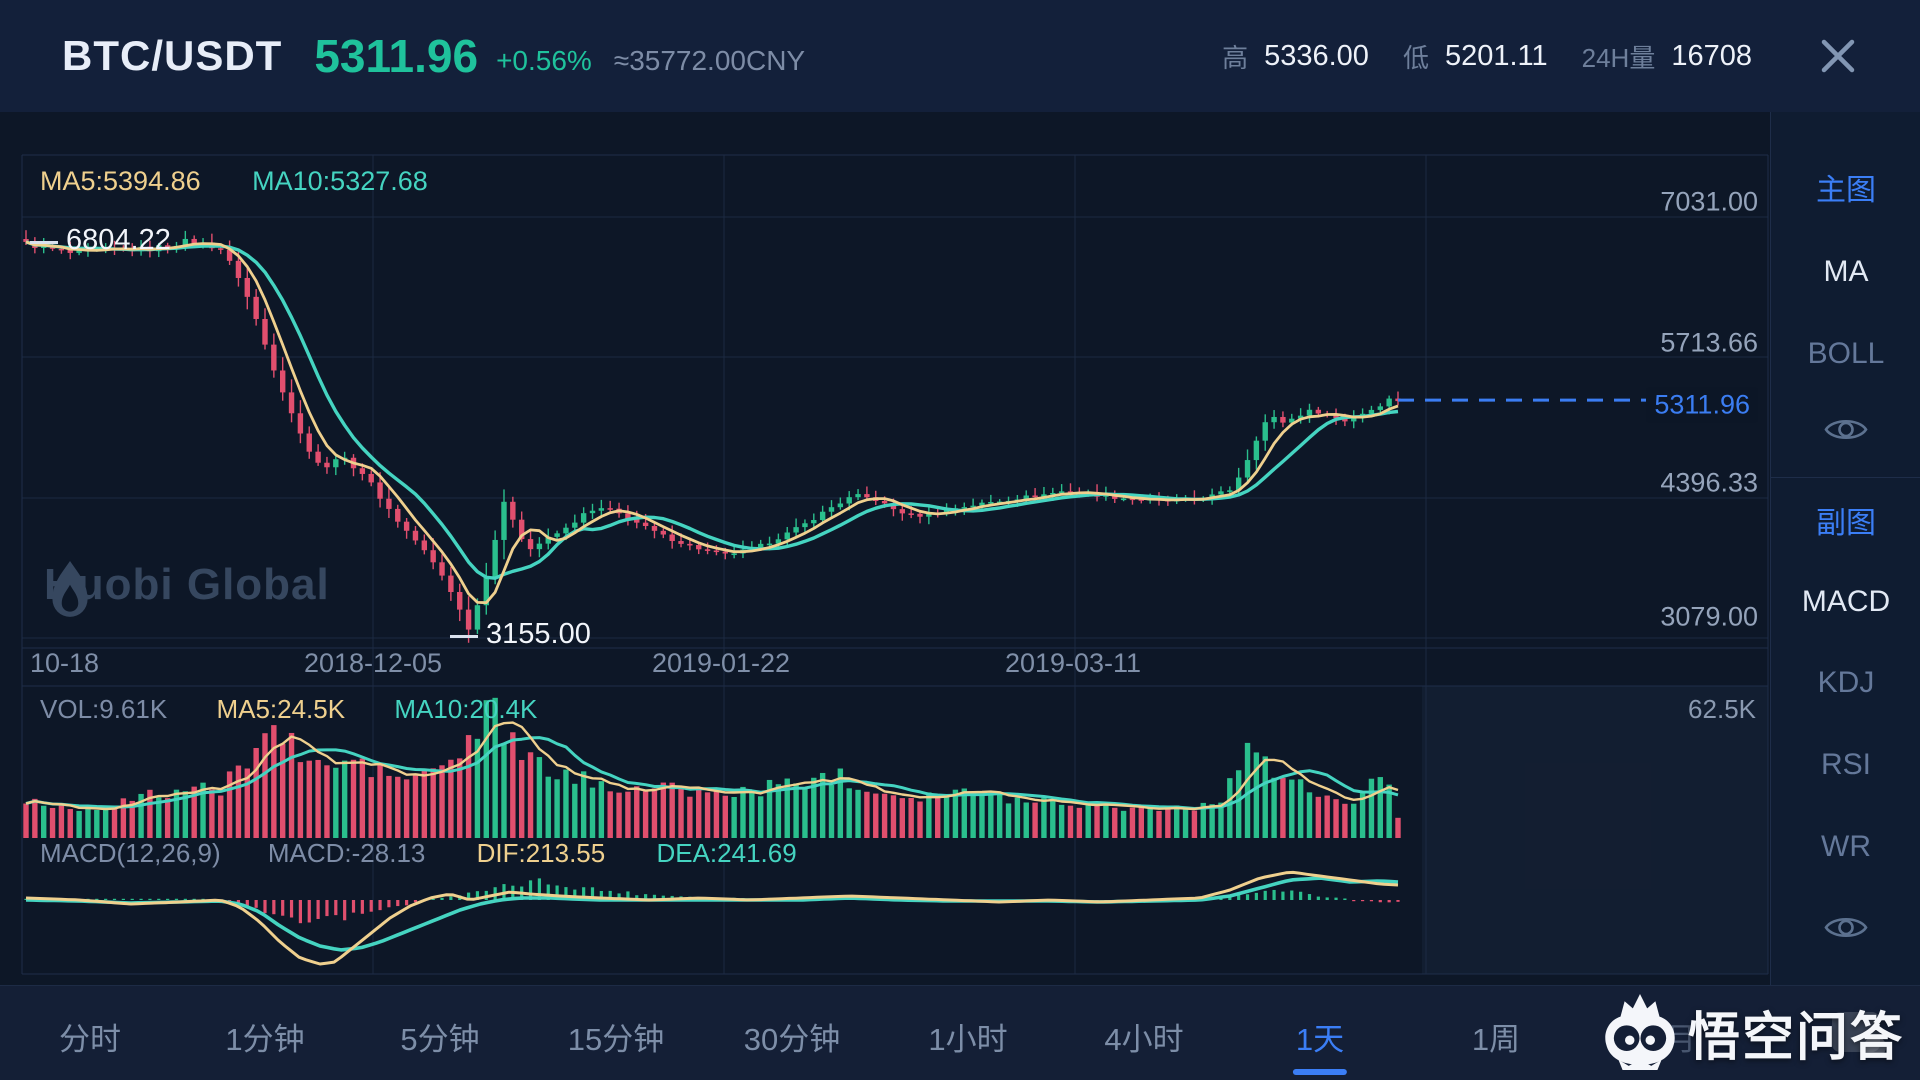 The image size is (1920, 1080). Describe the element at coordinates (726, 853) in the screenshot. I see `dea-value-label: DEA:241.69` at that location.